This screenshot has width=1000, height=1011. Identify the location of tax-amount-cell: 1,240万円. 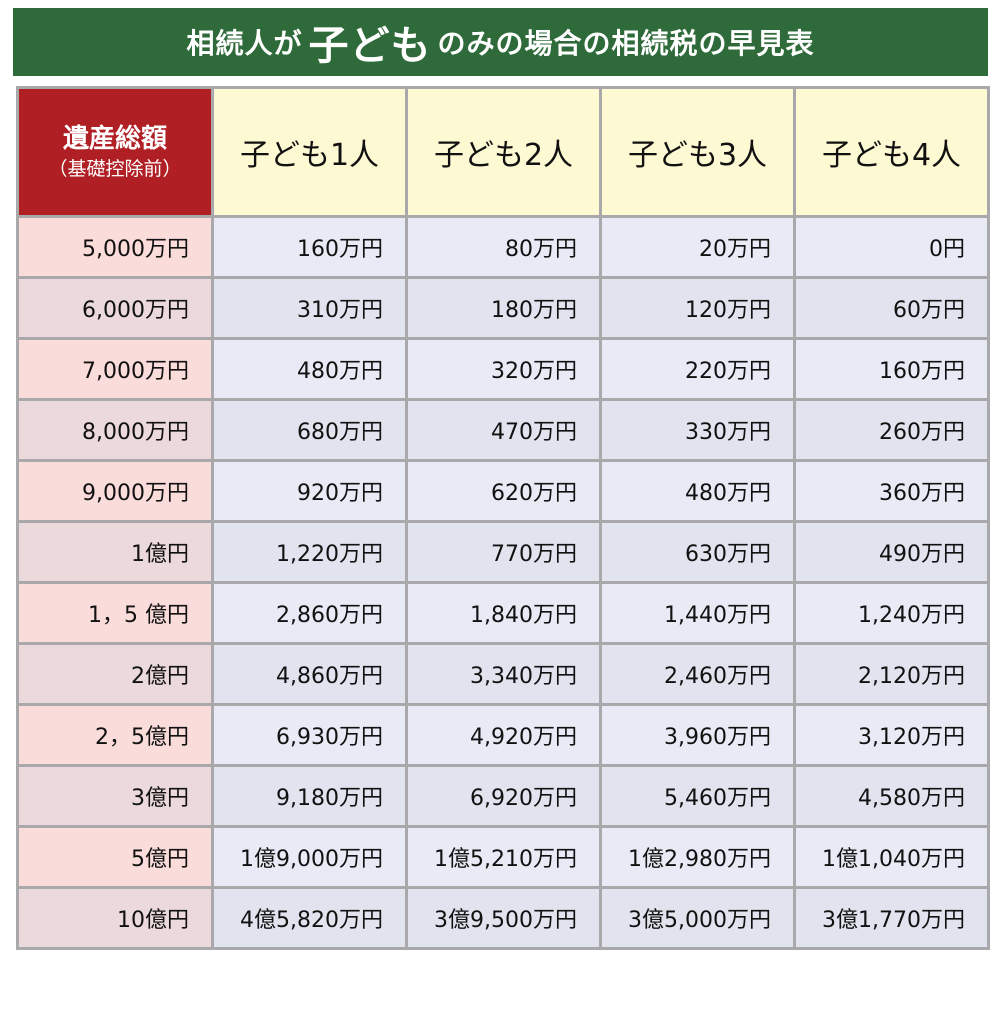
(891, 613).